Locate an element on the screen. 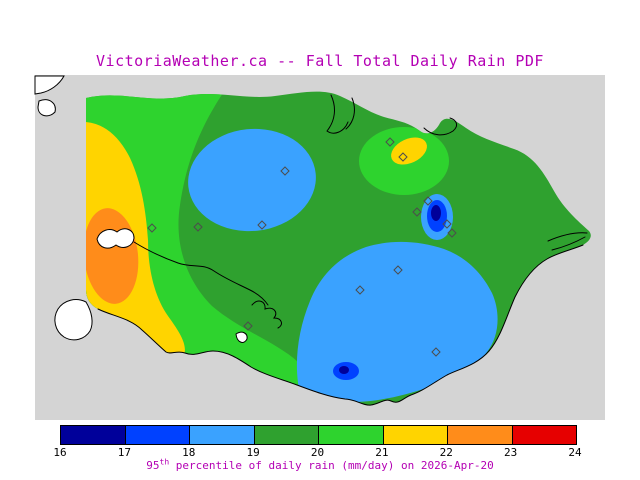  colorbar-tick-label: 19 is located at coordinates (253, 452).